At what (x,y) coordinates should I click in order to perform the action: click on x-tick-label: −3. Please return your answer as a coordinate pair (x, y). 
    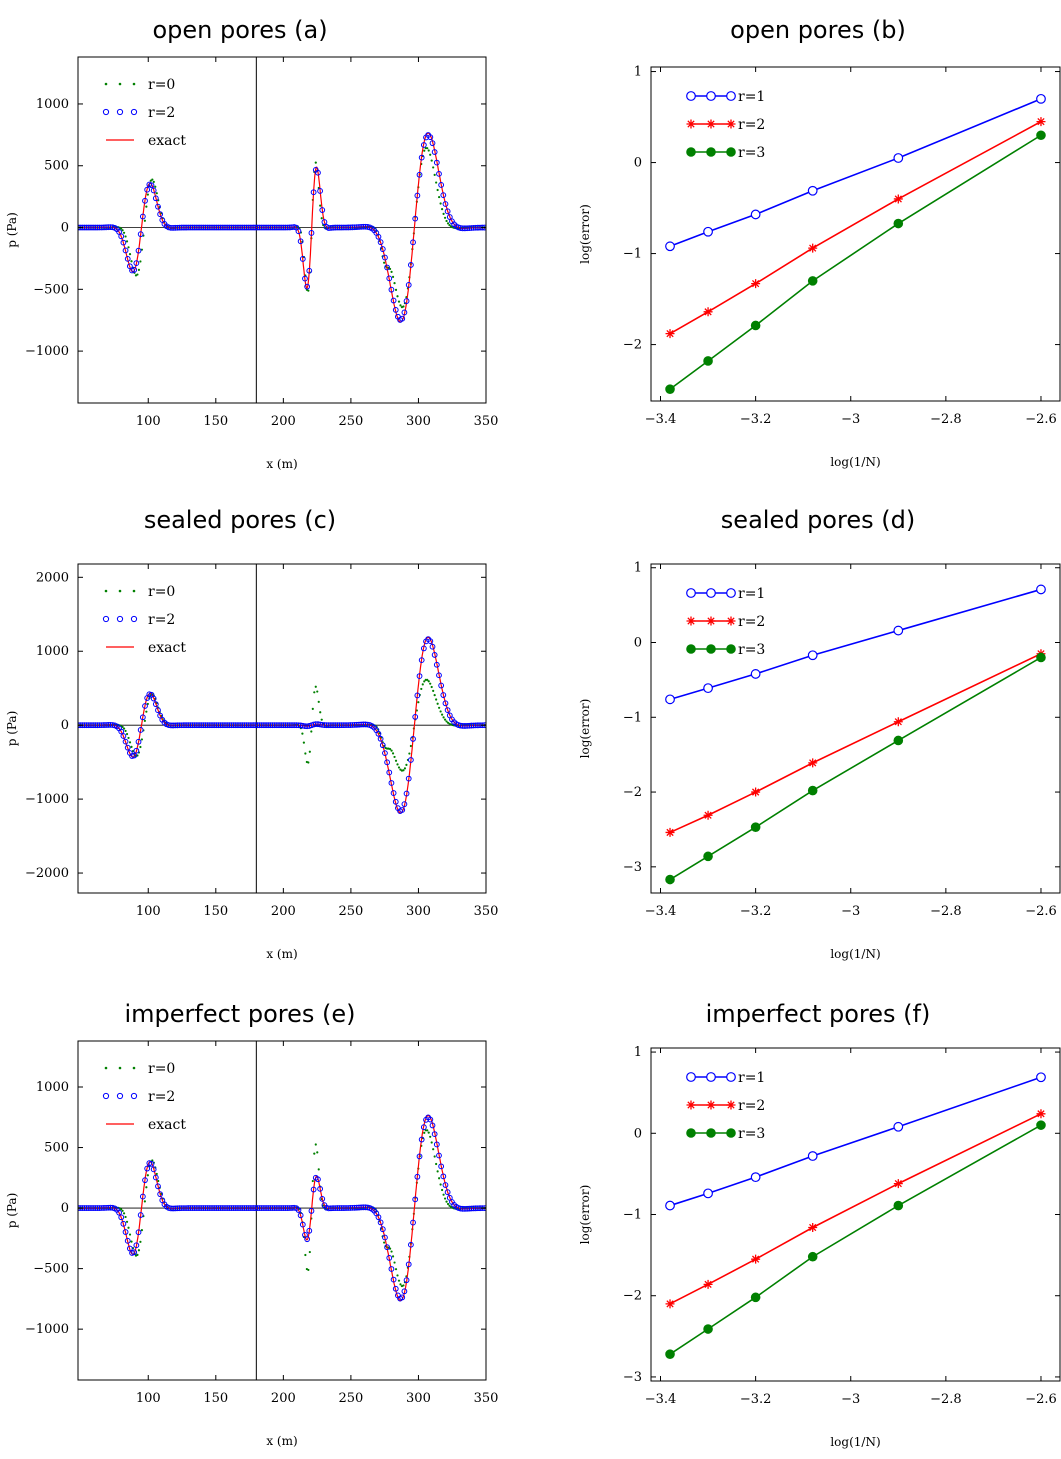
    Looking at the image, I should click on (850, 911).